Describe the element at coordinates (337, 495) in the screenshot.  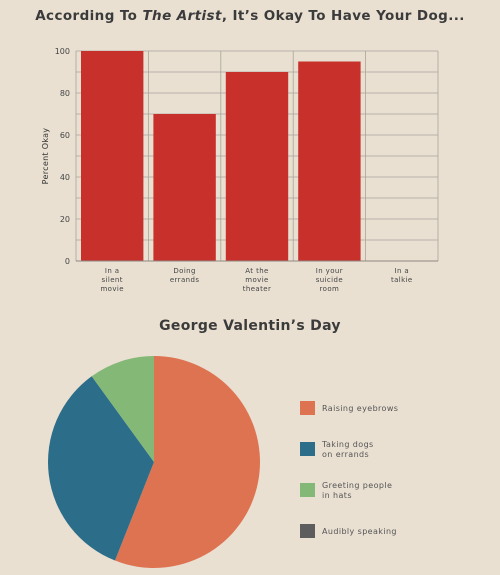
I see `legend-label: in hats` at that location.